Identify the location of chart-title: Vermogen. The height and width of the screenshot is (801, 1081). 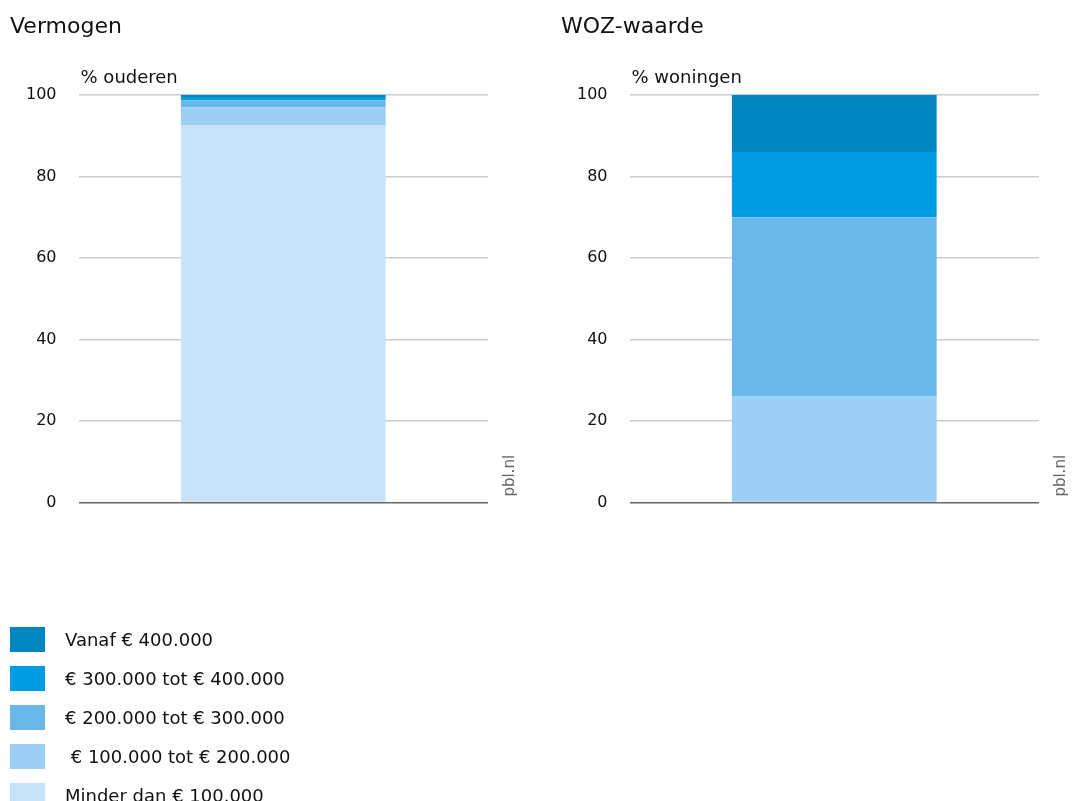
(66, 25).